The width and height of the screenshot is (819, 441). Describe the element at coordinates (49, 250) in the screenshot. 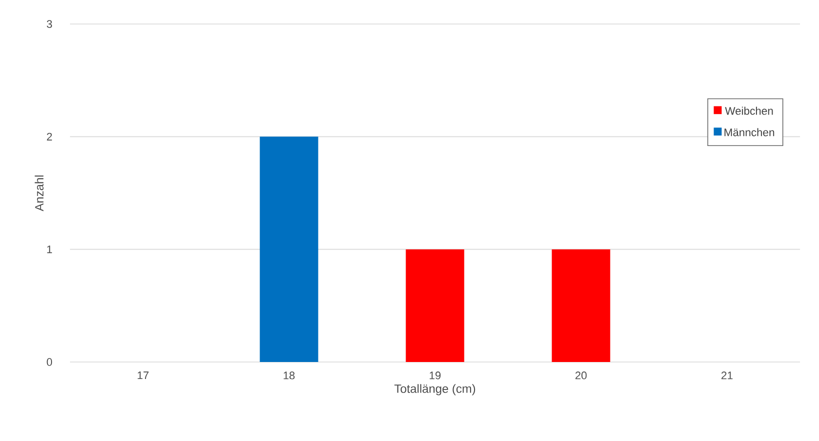

I see `y-tick-label: 1` at that location.